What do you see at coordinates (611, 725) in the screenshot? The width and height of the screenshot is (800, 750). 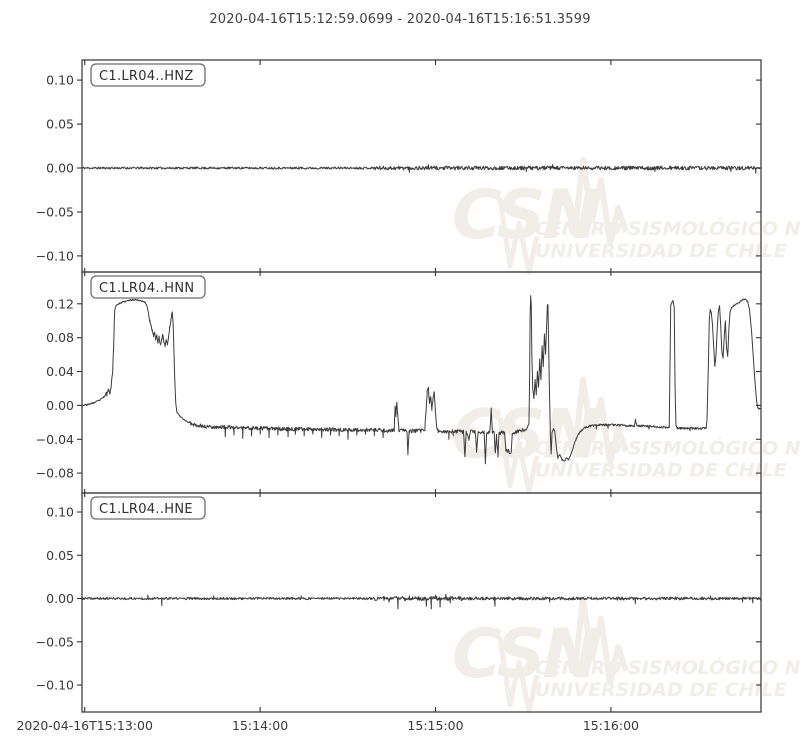 I see `x-tick-label: 15:16:00` at bounding box center [611, 725].